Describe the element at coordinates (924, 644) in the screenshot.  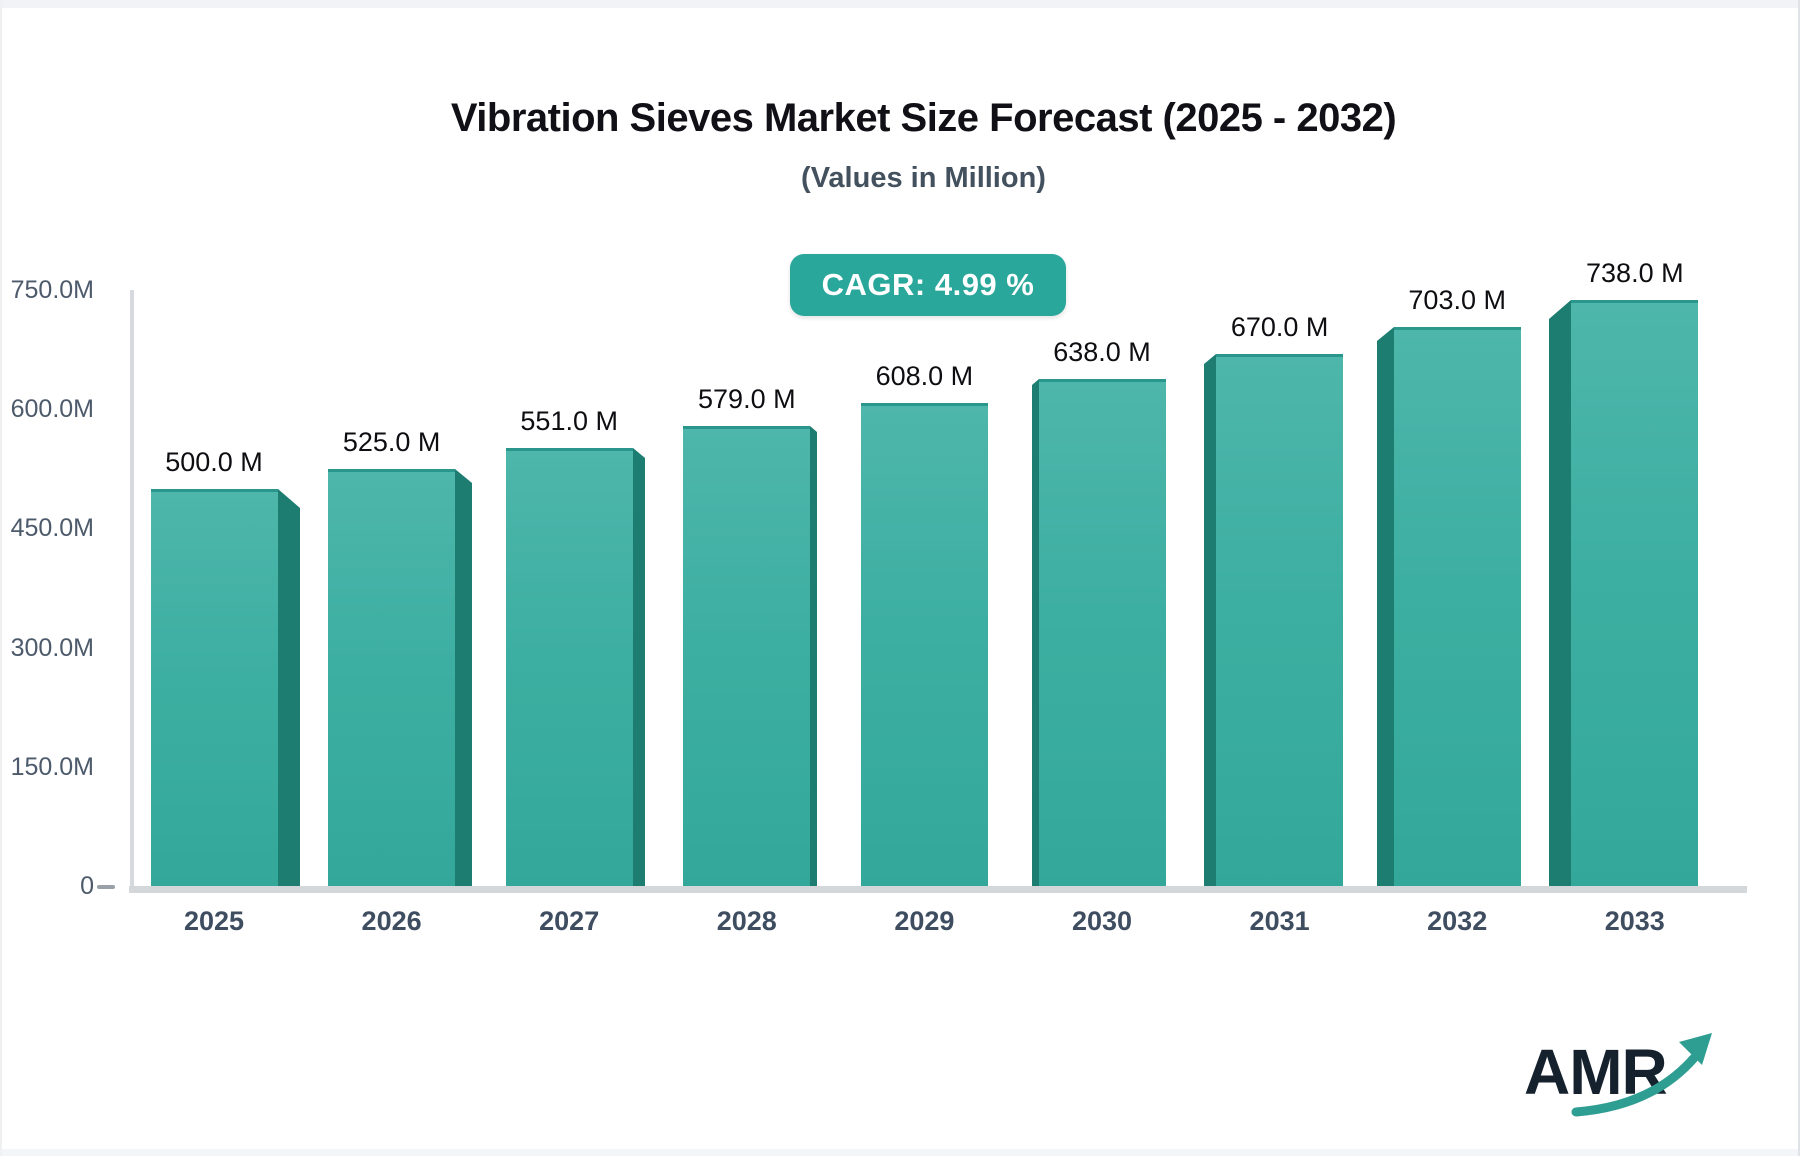
I see `bar-2029` at that location.